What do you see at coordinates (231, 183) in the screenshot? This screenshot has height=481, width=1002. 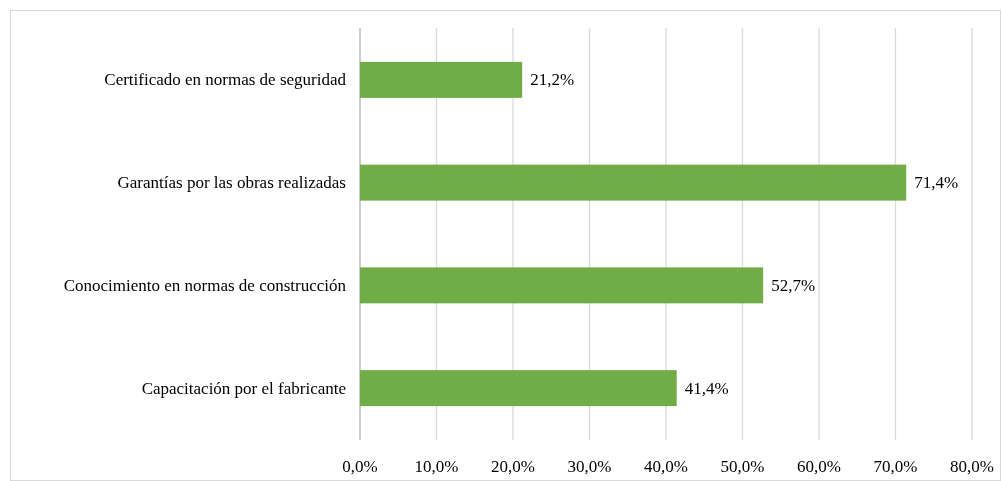 I see `y-tick-label: Garantías por las obras realizadas` at bounding box center [231, 183].